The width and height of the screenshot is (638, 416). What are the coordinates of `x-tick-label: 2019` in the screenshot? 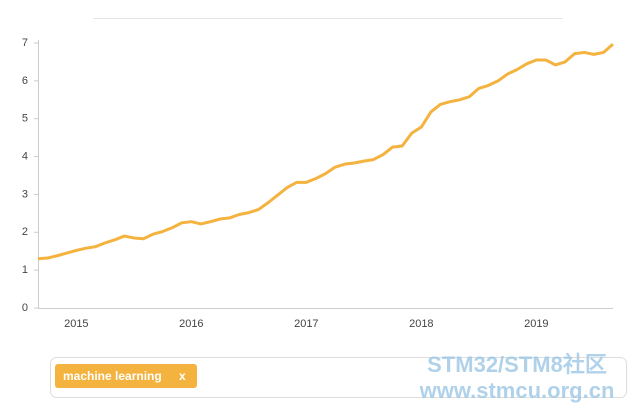 It's located at (536, 324).